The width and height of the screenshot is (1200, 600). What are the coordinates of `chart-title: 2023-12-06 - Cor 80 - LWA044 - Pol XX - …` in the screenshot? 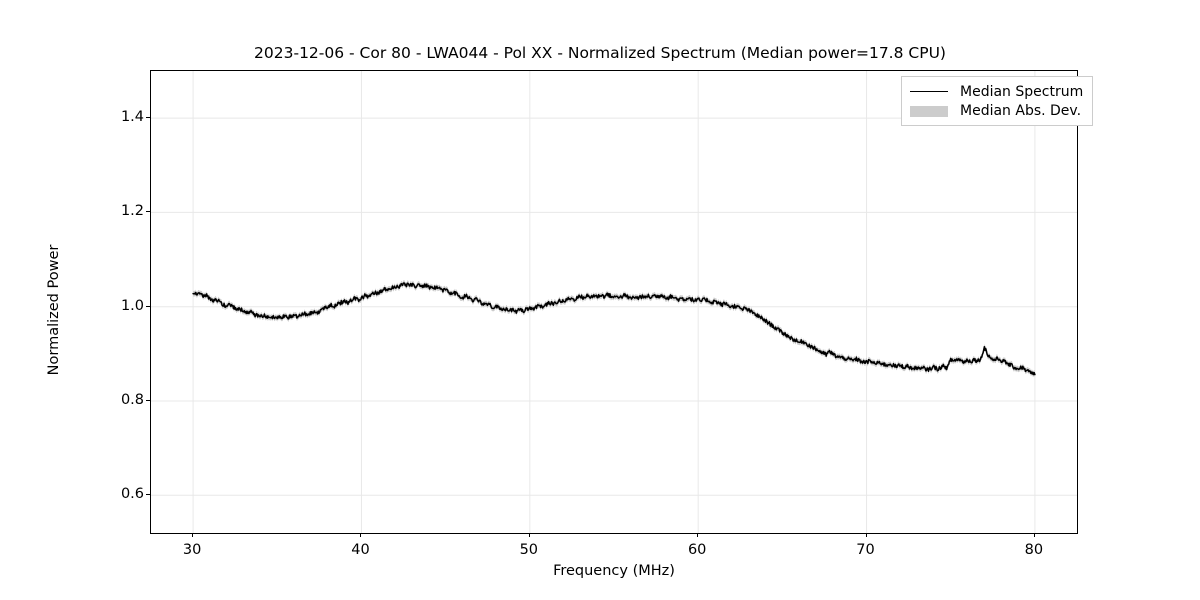 It's located at (600, 53).